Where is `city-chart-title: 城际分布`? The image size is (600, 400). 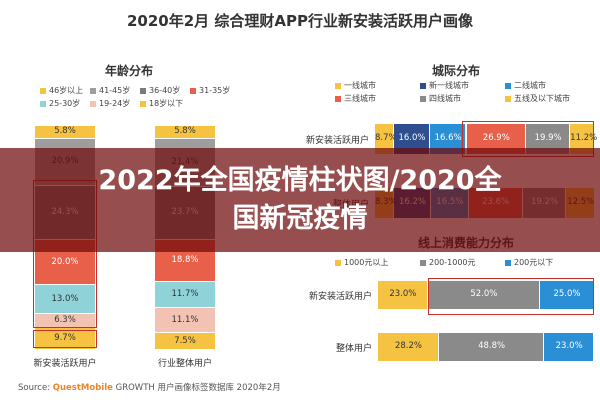 city-chart-title: 城际分布 is located at coordinates (456, 71).